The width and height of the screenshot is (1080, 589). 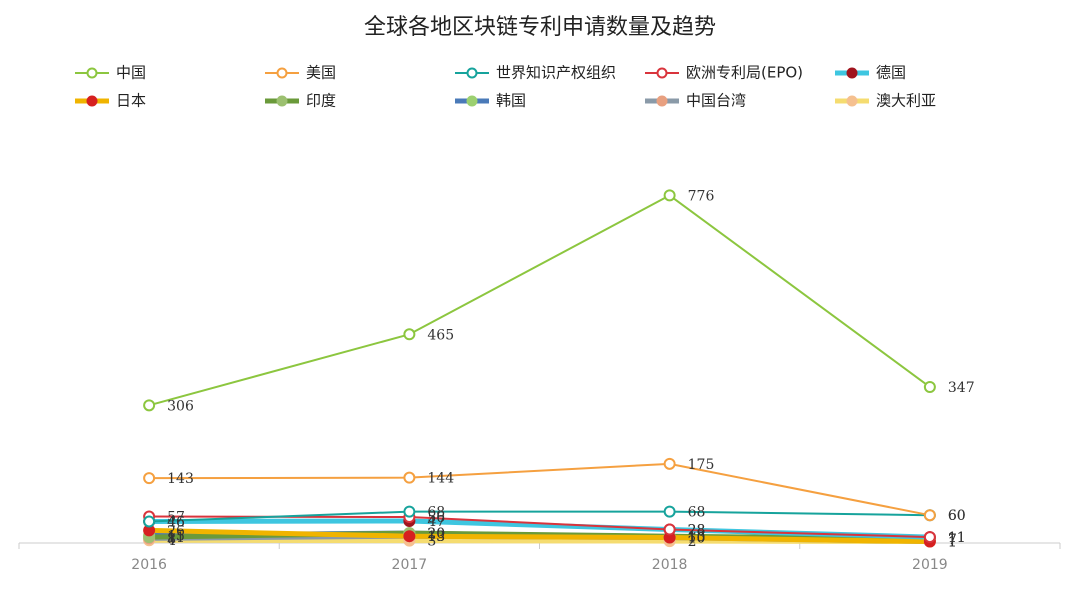 What do you see at coordinates (540, 27) in the screenshot?
I see `chart-title: 全球各地区块链专利申请数量及趋势` at bounding box center [540, 27].